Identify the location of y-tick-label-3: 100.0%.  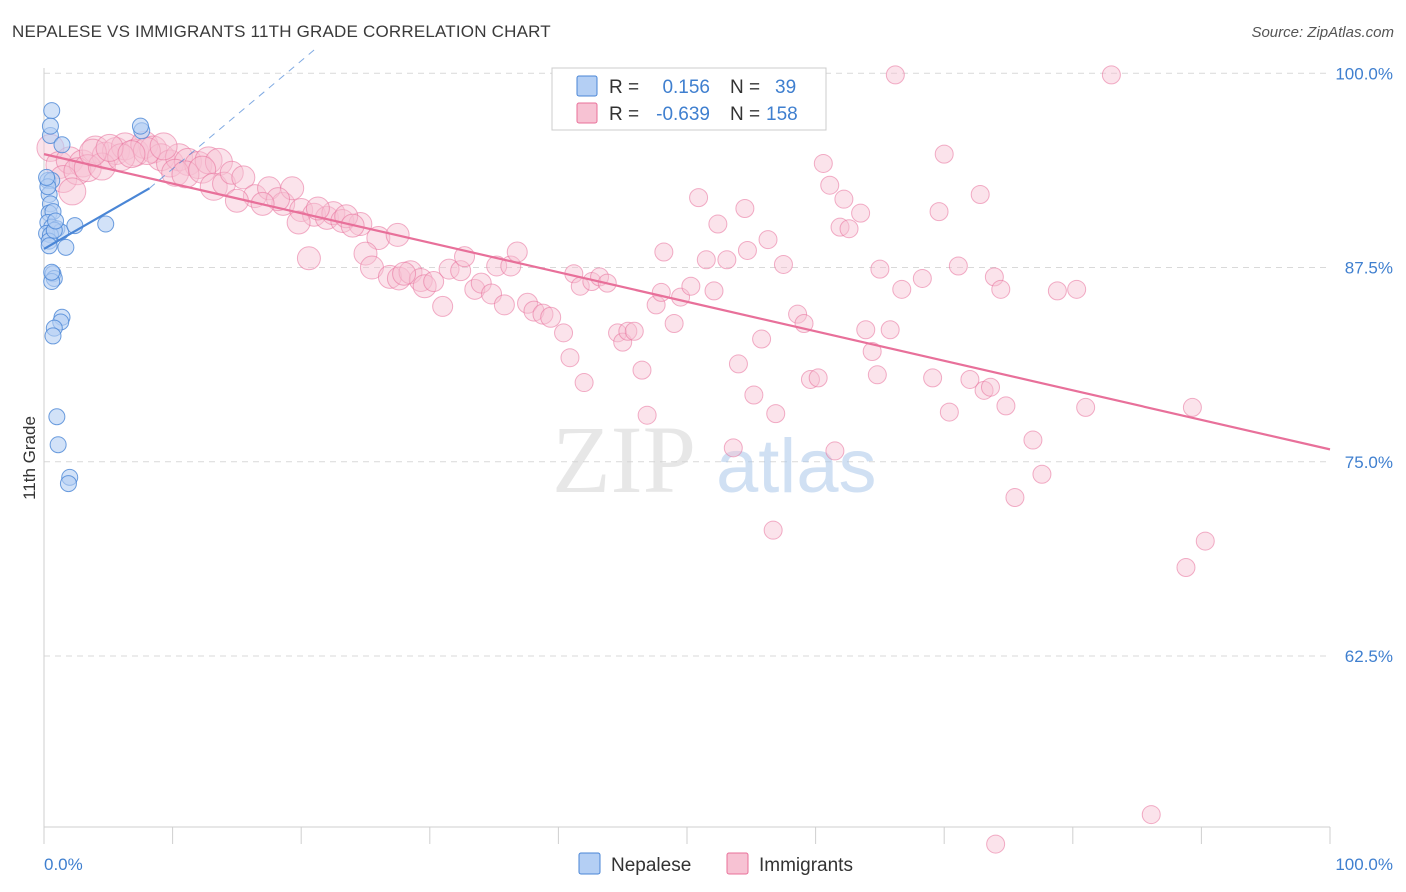
(1364, 73).